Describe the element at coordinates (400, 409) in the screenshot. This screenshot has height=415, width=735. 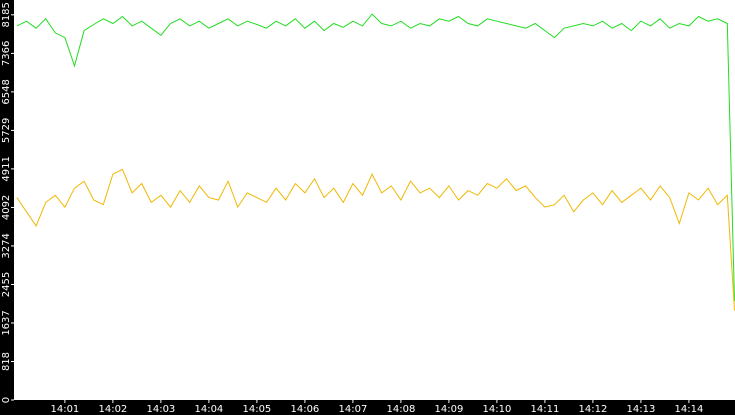
I see `x-tick-label: 14:08` at that location.